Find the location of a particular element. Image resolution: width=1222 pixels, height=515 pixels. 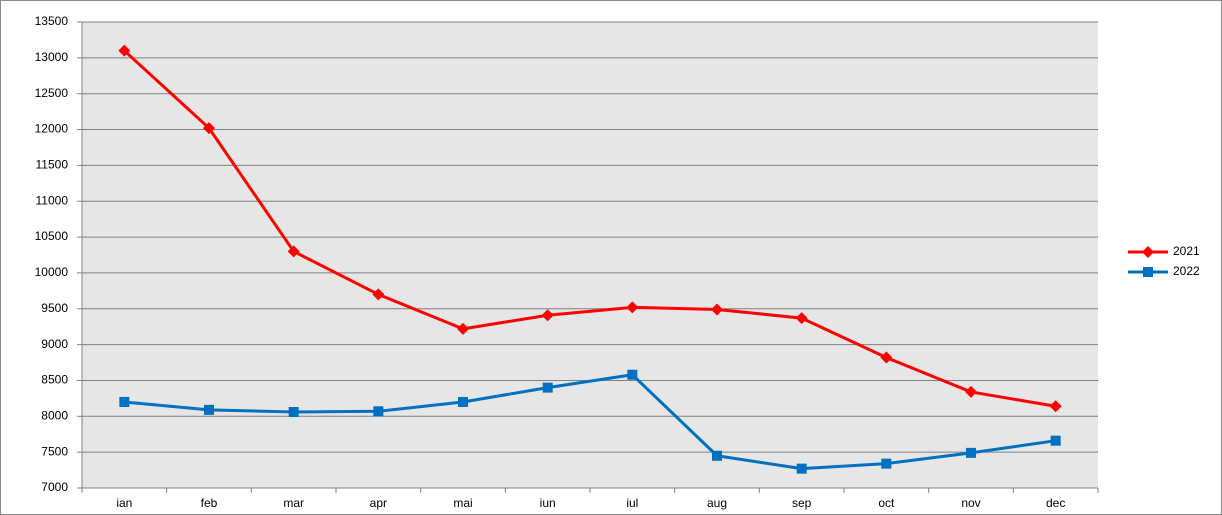

x-tick-label: feb is located at coordinates (209, 503).